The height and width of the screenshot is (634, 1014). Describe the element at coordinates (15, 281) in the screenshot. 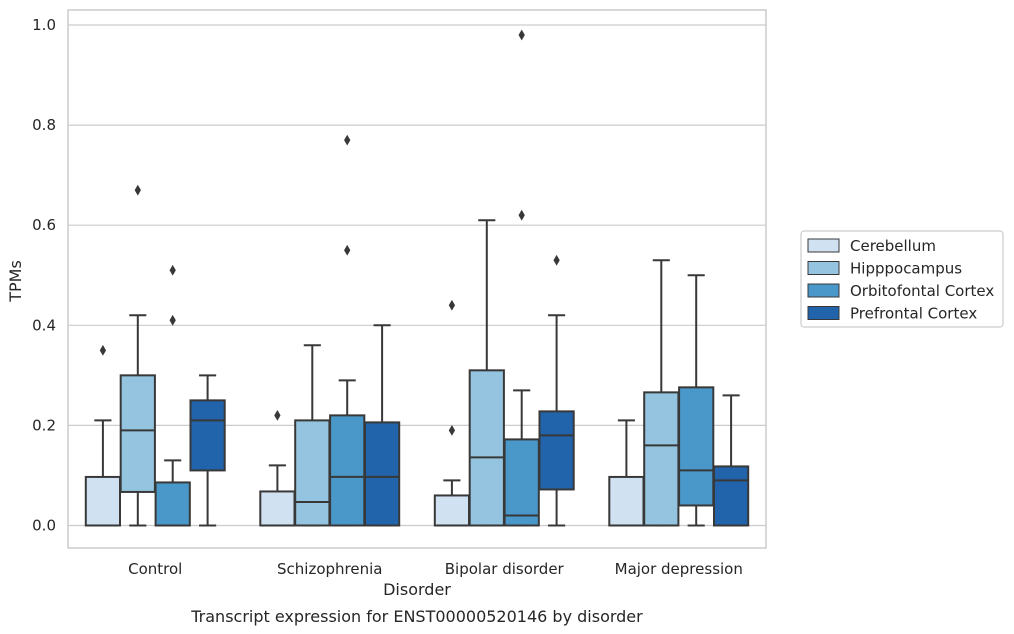

I see `y-axis-label: TPMs` at that location.